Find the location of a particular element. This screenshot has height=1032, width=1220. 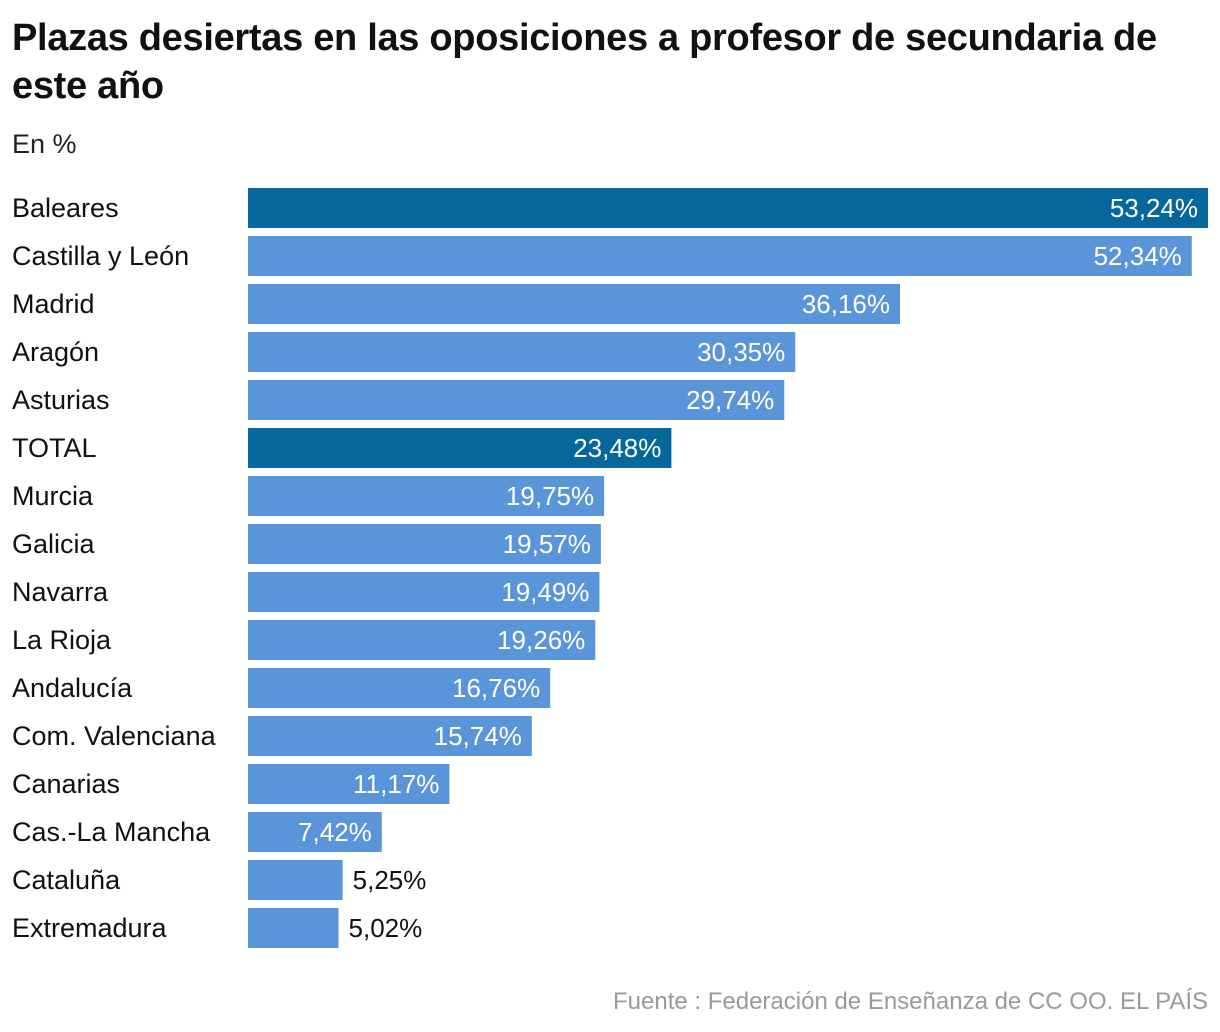

category-label: Aragón is located at coordinates (55, 352).